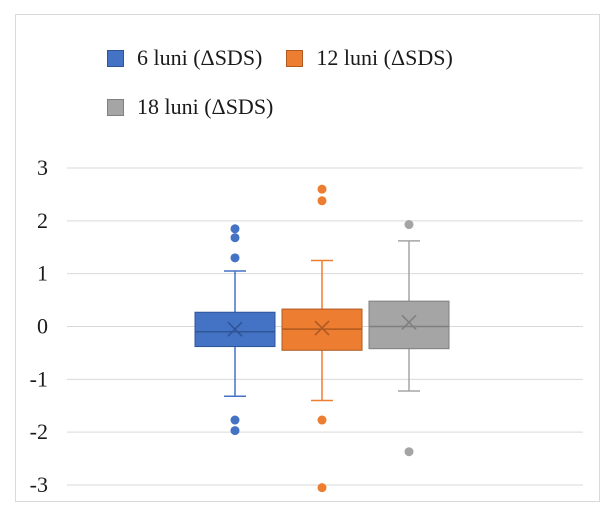  I want to click on legend-item-6-luni: 6 luni (ΔSDS), so click(184, 58).